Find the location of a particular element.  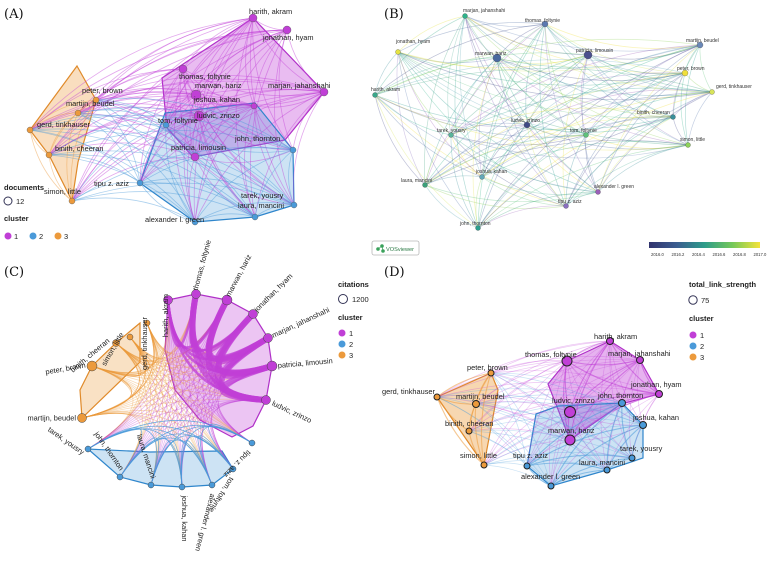

node-tom-foltynie is located at coordinates (233, 469).